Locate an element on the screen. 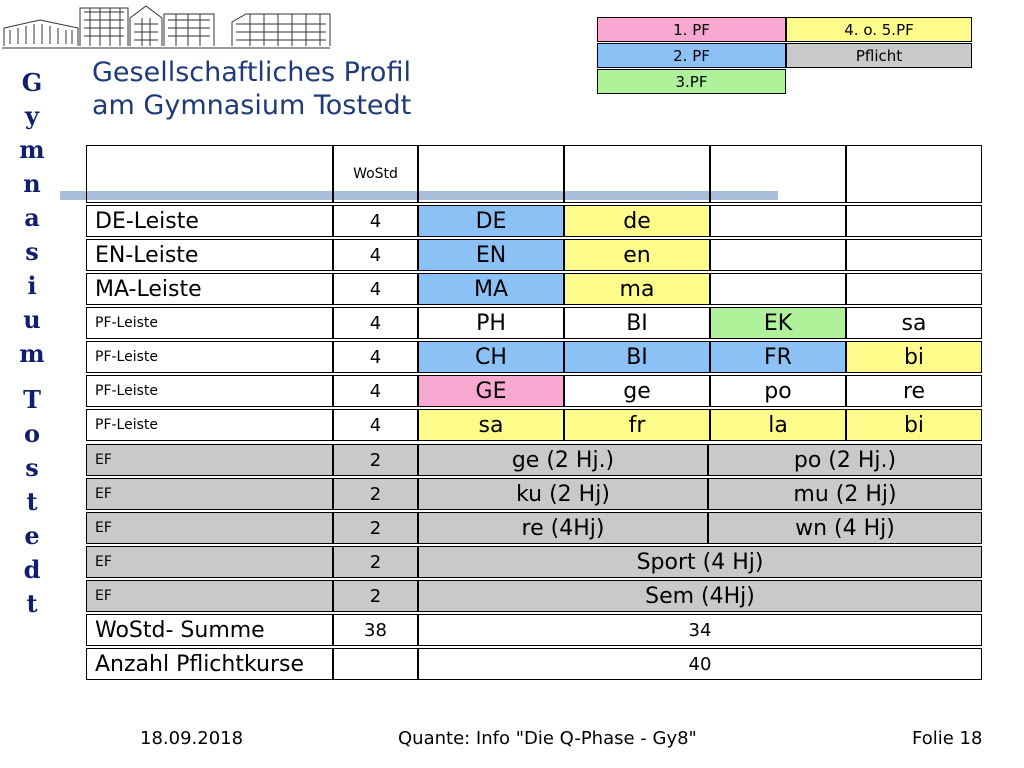  course-cell-text: PH is located at coordinates (491, 323).